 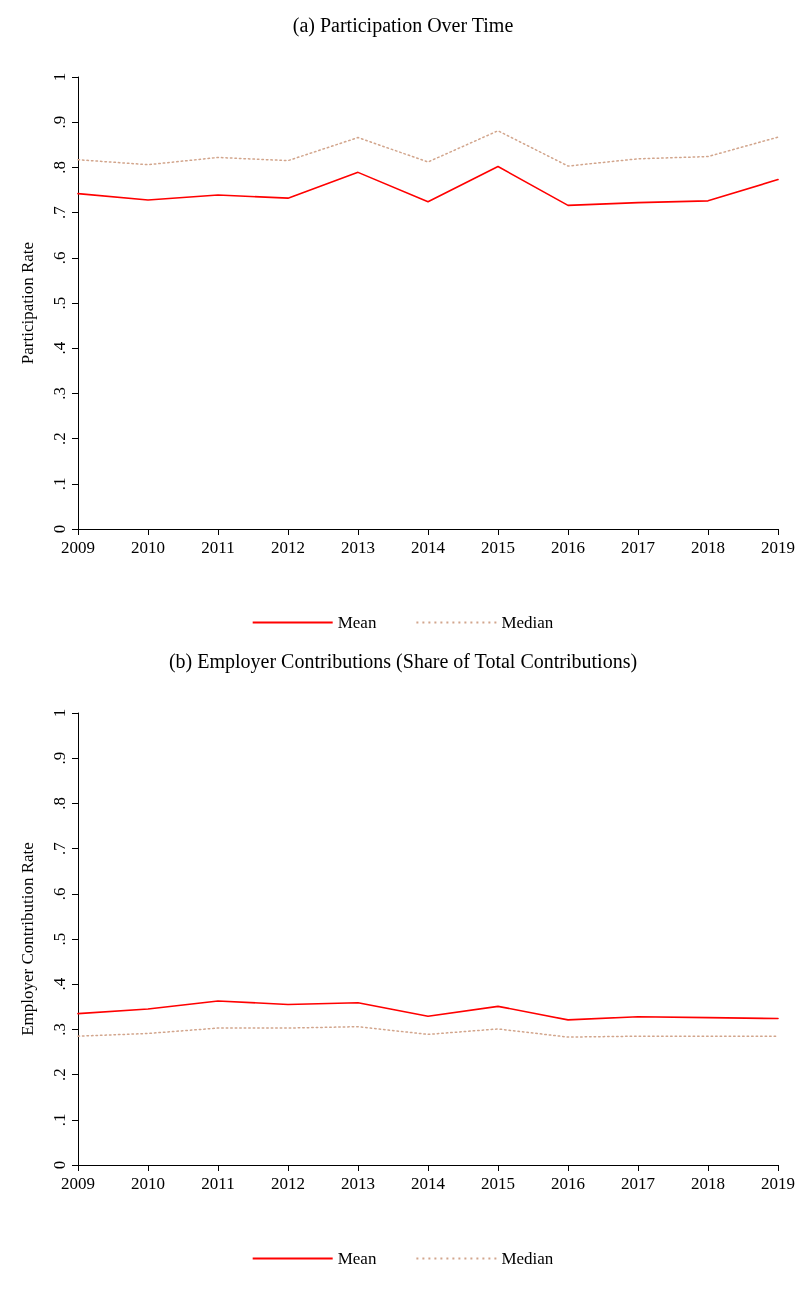 What do you see at coordinates (27, 303) in the screenshot?
I see `y-axis-title: Participation Rate` at bounding box center [27, 303].